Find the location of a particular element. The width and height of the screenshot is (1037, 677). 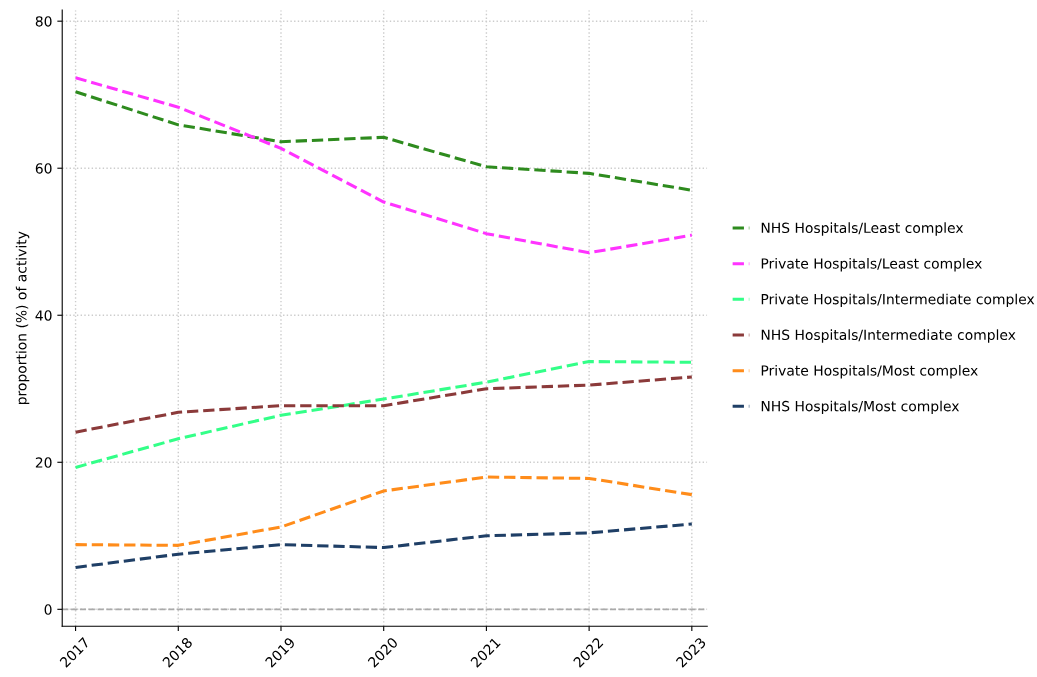

y-axis-title: proportion (%) of activity is located at coordinates (22, 318).